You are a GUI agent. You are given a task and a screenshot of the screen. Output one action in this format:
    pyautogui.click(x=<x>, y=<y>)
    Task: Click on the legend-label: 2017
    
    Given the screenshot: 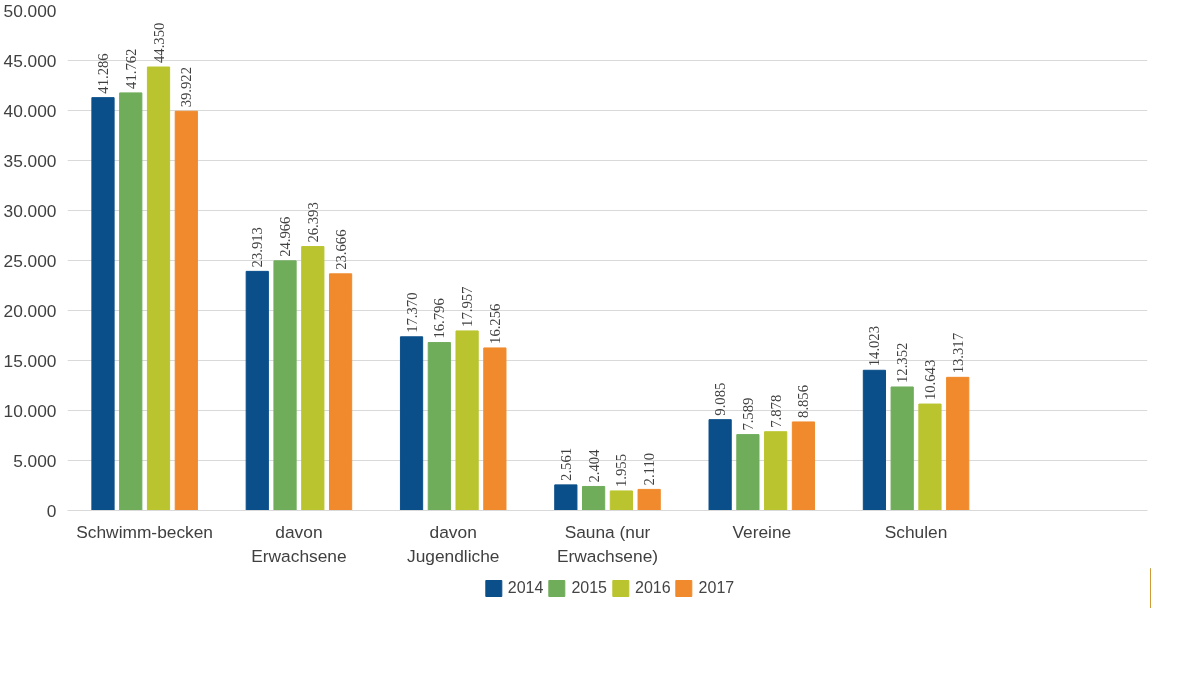 What is the action you would take?
    pyautogui.click(x=716, y=588)
    